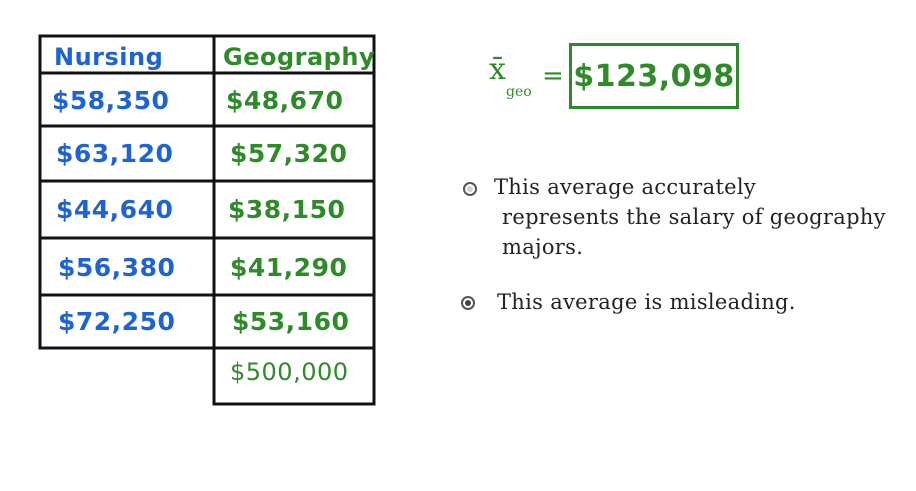 Image resolution: width=916 pixels, height=491 pixels. What do you see at coordinates (115, 209) in the screenshot?
I see `nursing-value: $44,640` at bounding box center [115, 209].